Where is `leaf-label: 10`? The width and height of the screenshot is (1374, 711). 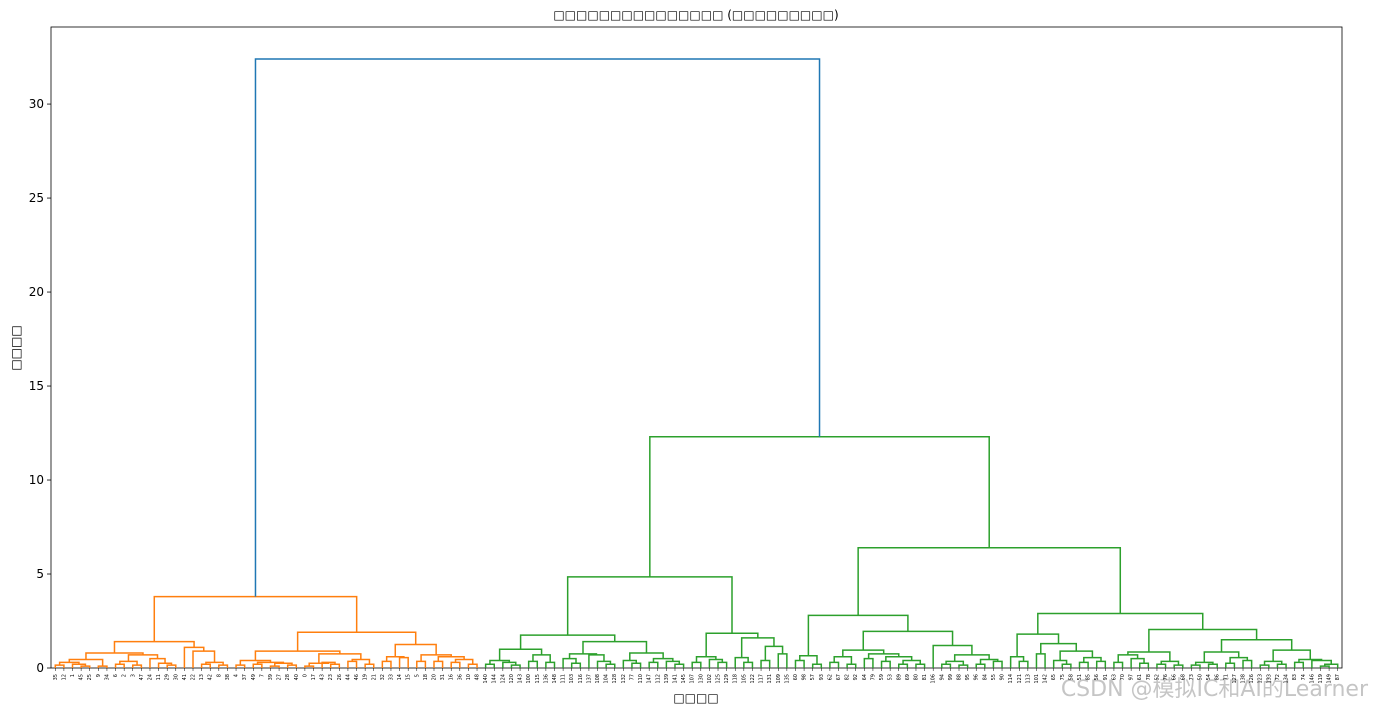
leaf-label: 10 is located at coordinates (469, 677).